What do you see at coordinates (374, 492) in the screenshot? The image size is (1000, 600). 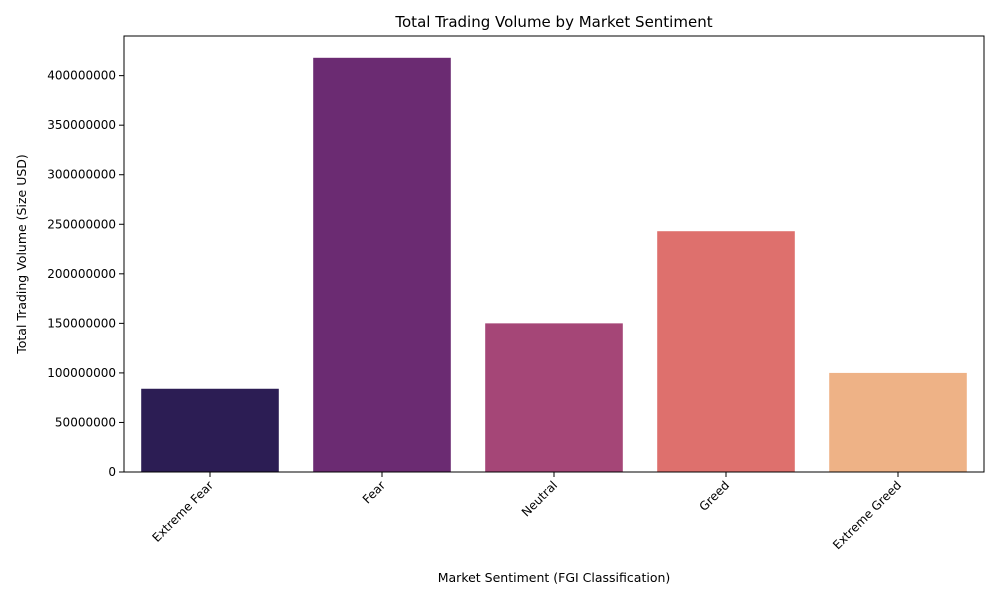 I see `x-tick-label-1: Fear` at bounding box center [374, 492].